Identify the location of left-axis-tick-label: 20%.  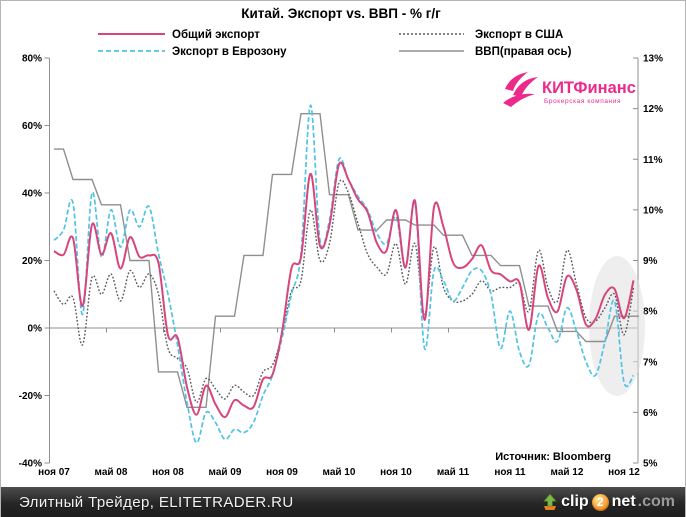
(32, 261).